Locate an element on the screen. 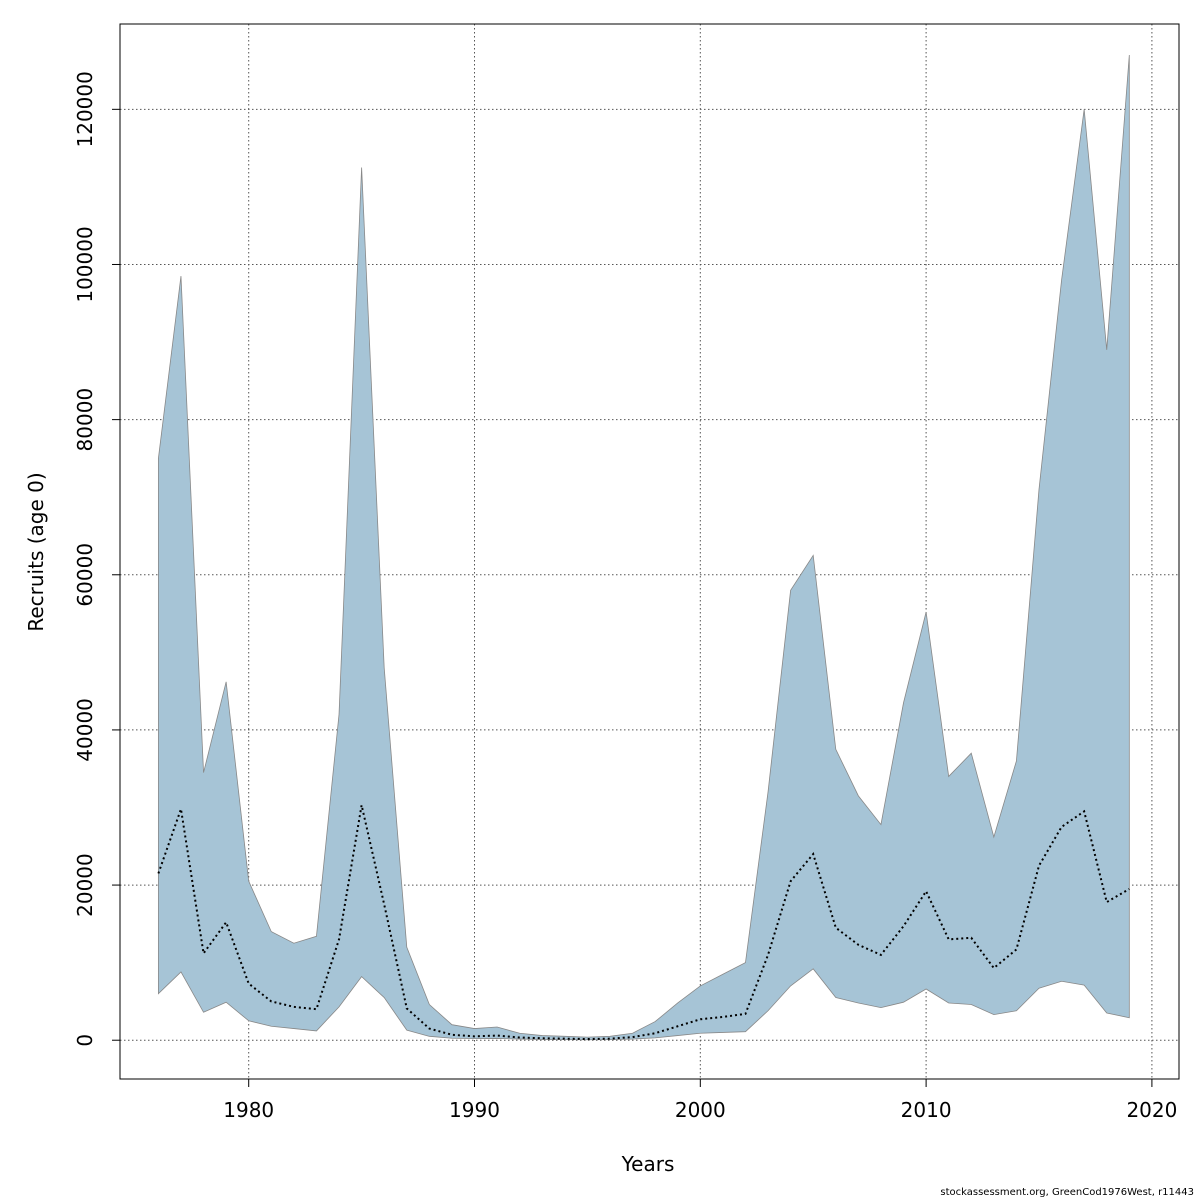  x-axis-title: Years is located at coordinates (648, 1164).